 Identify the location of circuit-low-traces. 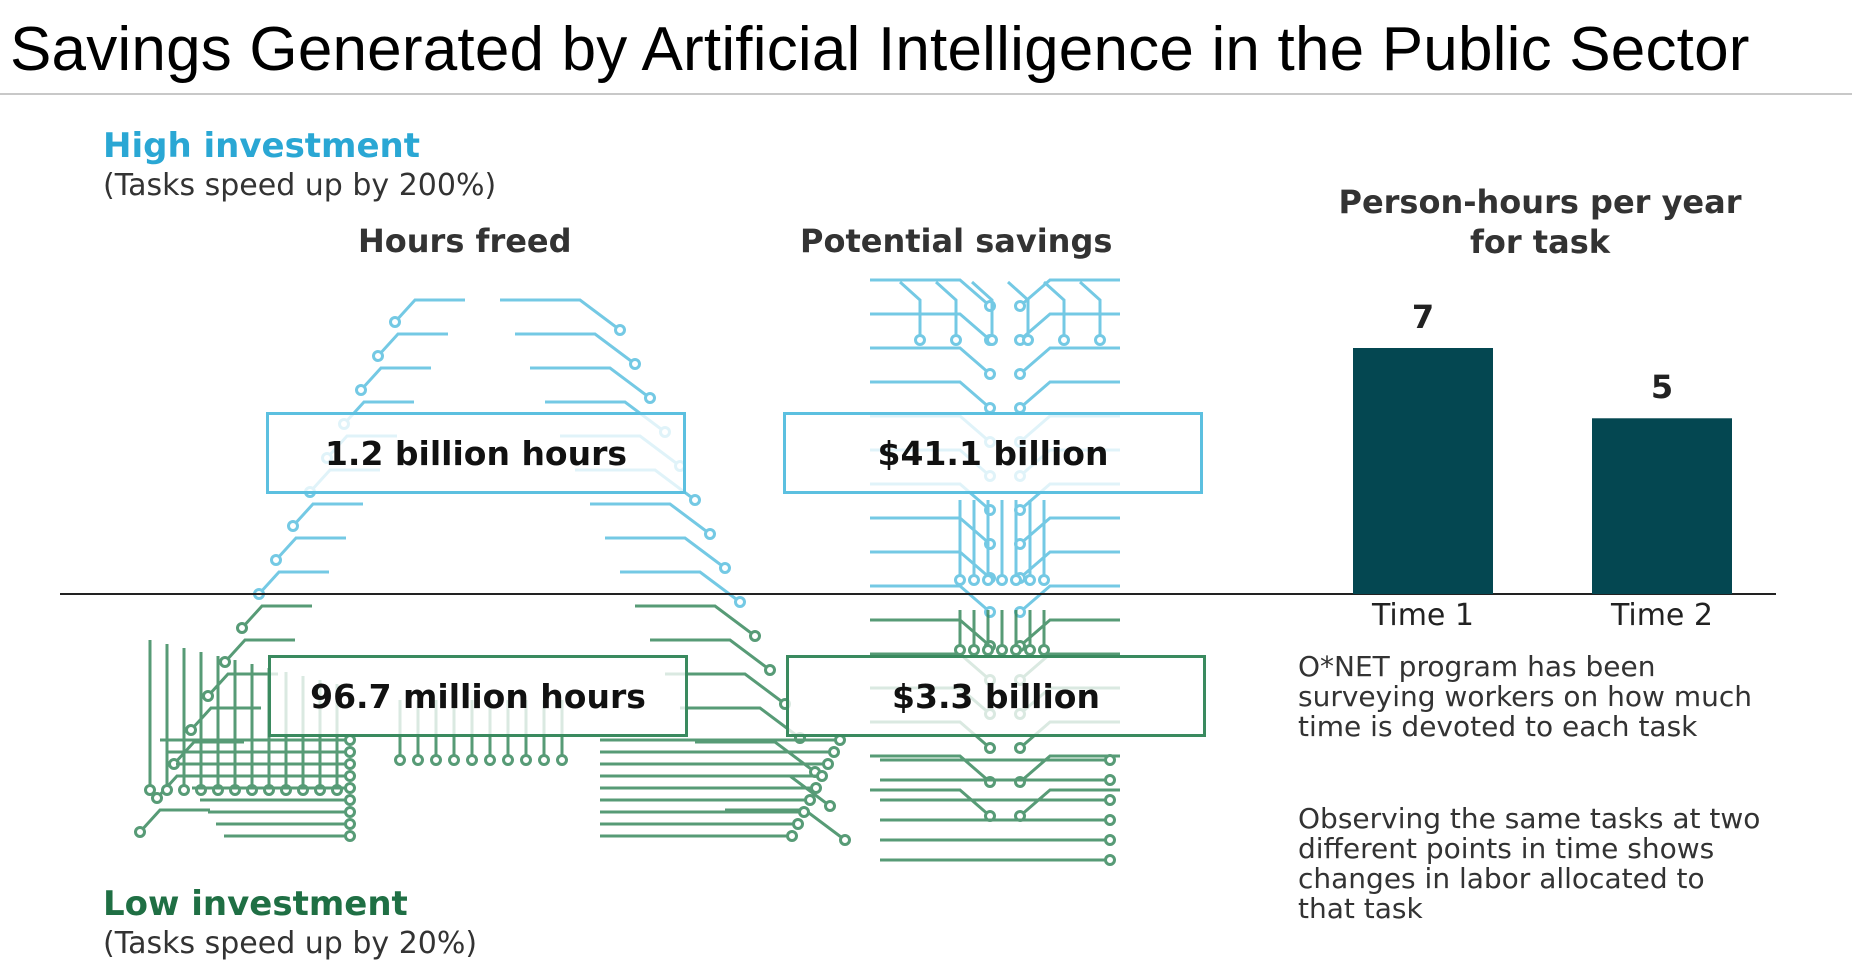
(627, 735).